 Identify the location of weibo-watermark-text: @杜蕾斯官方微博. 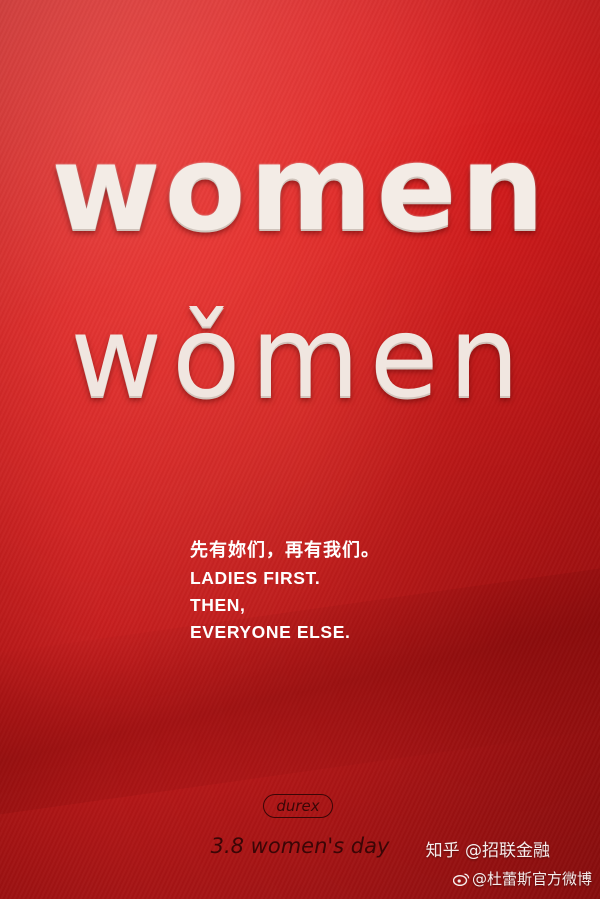
(531, 879).